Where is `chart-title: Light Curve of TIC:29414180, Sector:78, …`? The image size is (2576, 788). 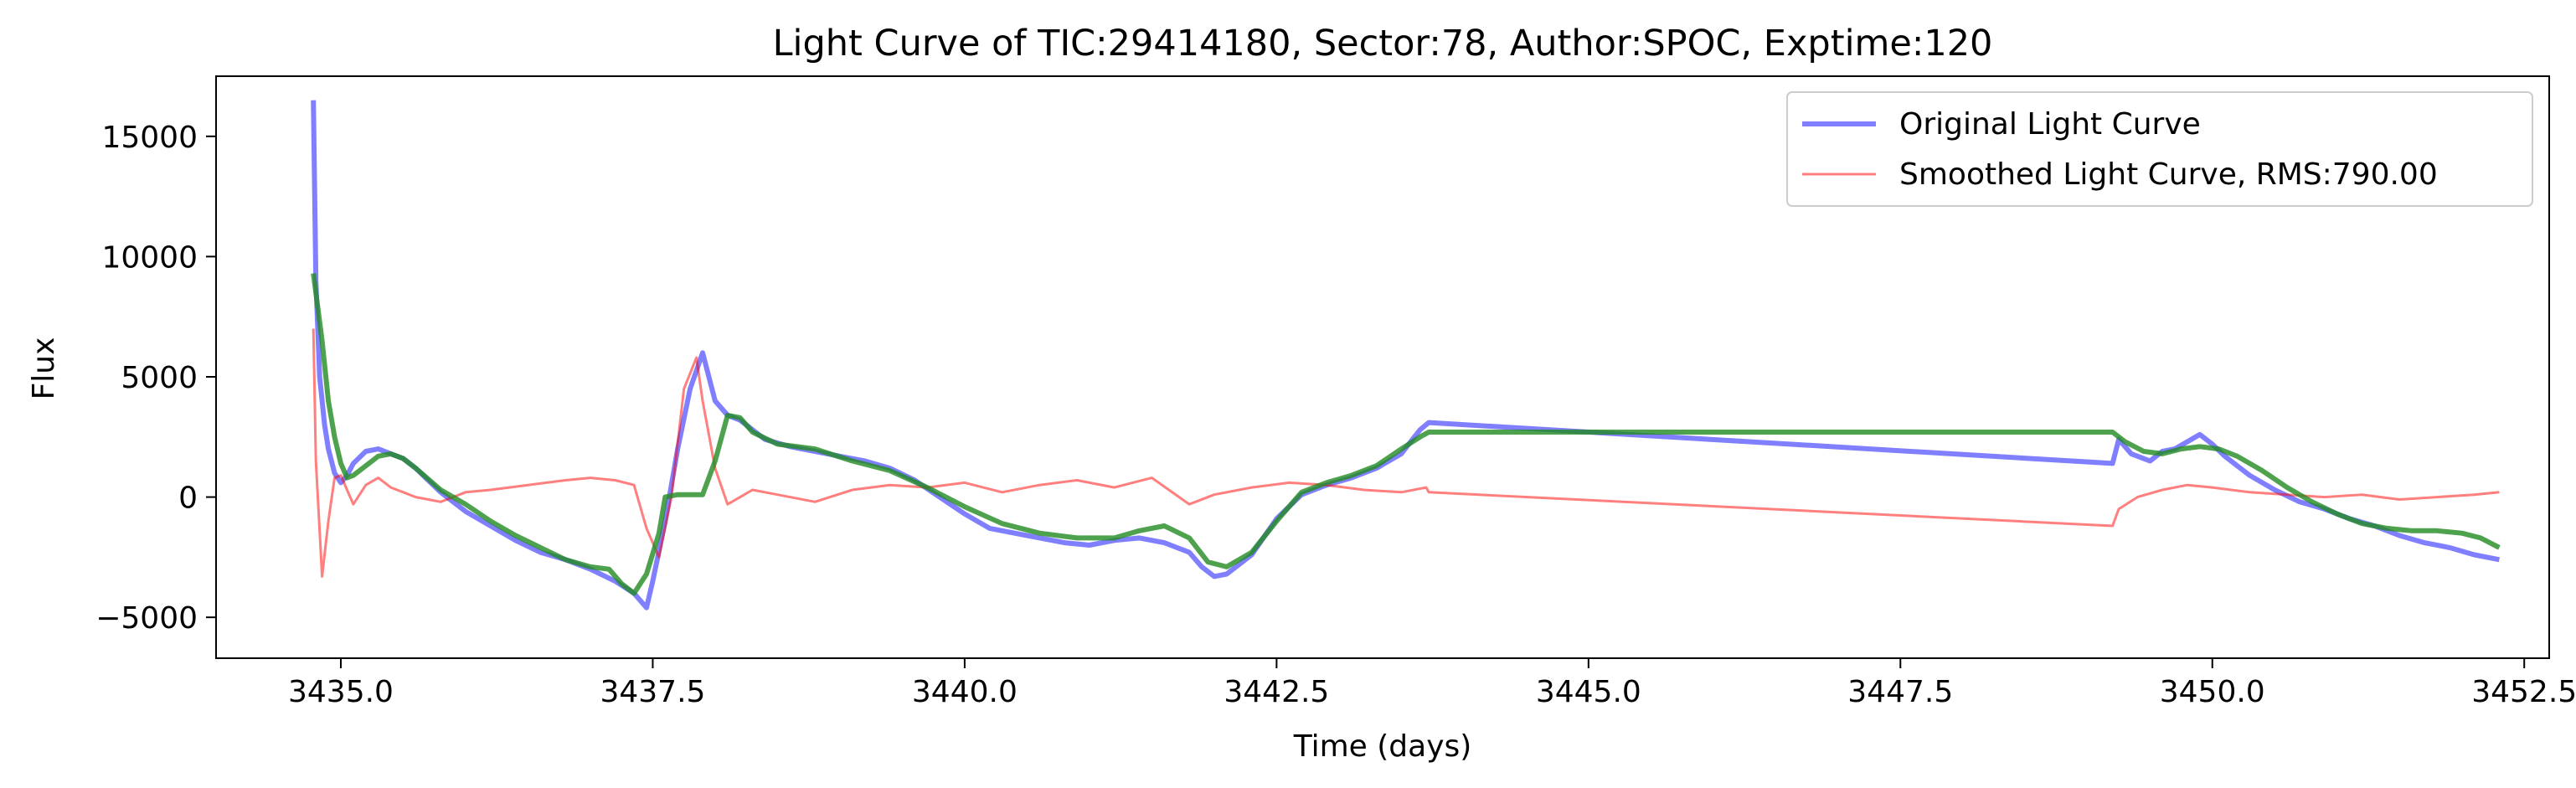
chart-title: Light Curve of TIC:29414180, Sector:78, … is located at coordinates (1383, 43).